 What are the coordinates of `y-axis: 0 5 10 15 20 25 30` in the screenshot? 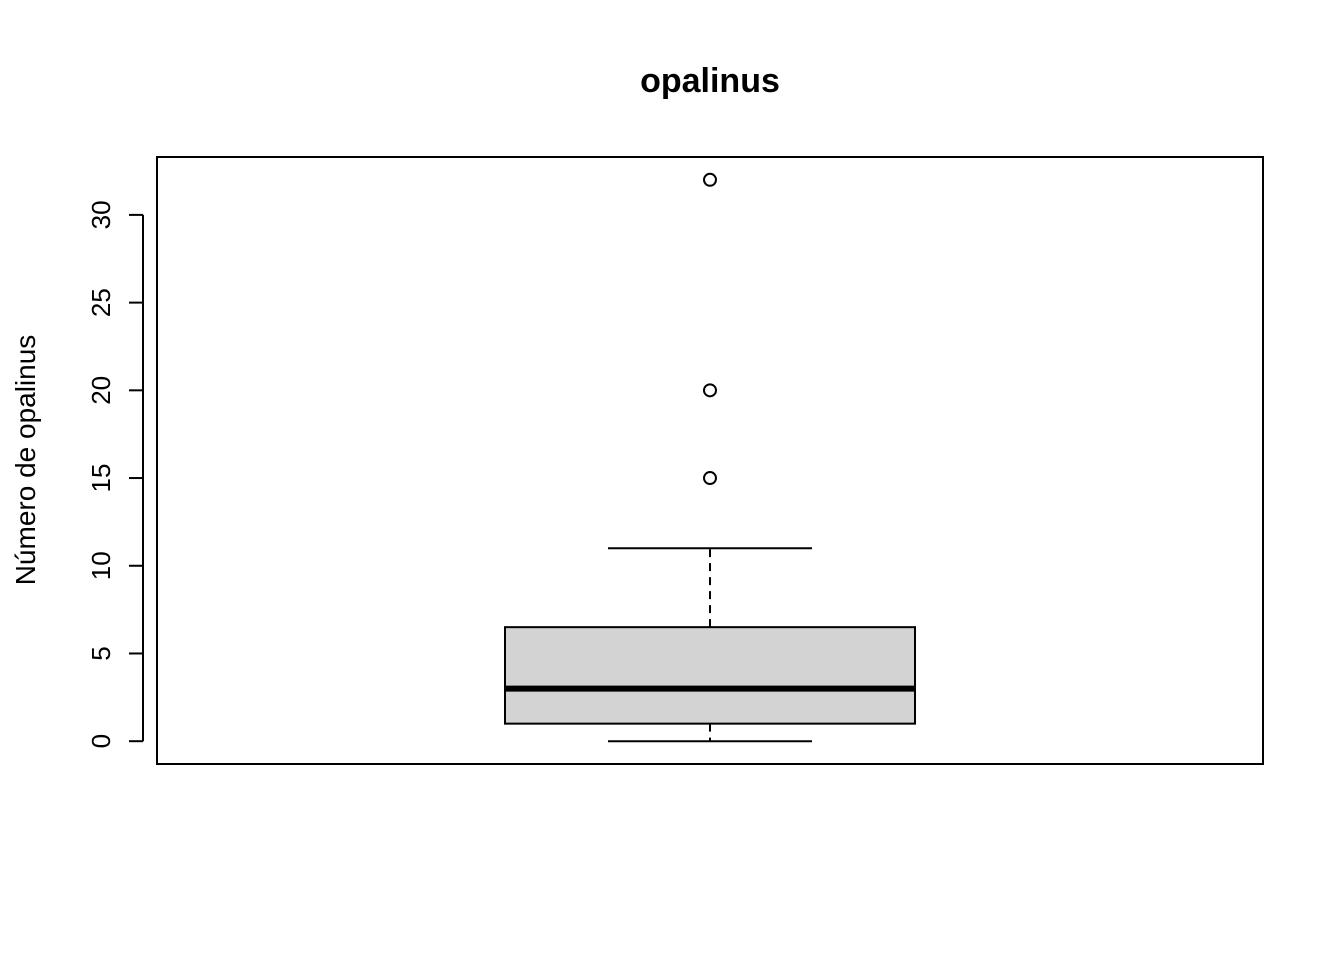 It's located at (115, 474).